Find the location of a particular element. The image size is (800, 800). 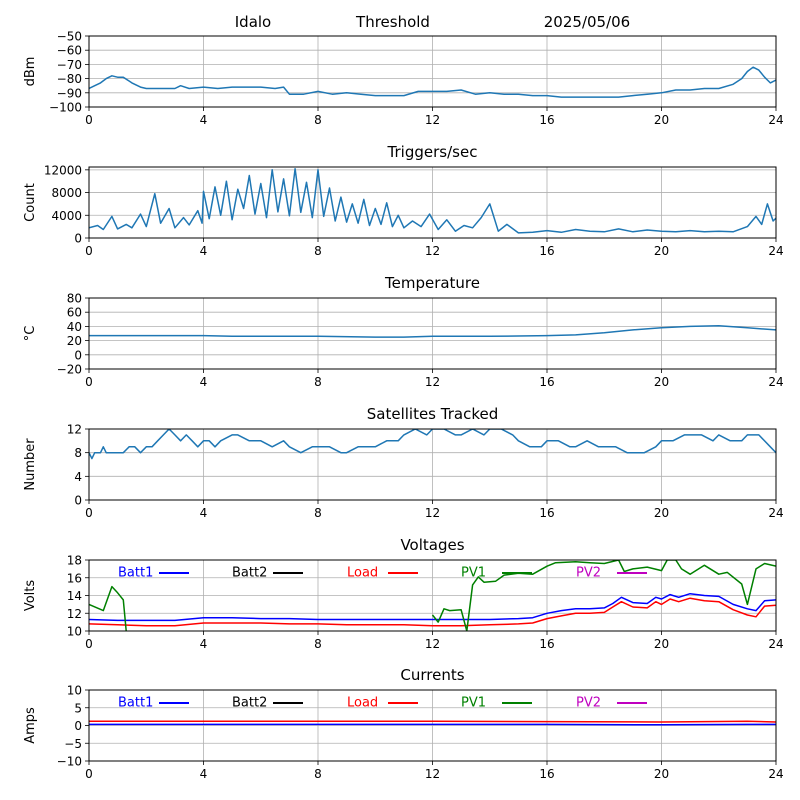

y-tick-label: 14 is located at coordinates (74, 596).